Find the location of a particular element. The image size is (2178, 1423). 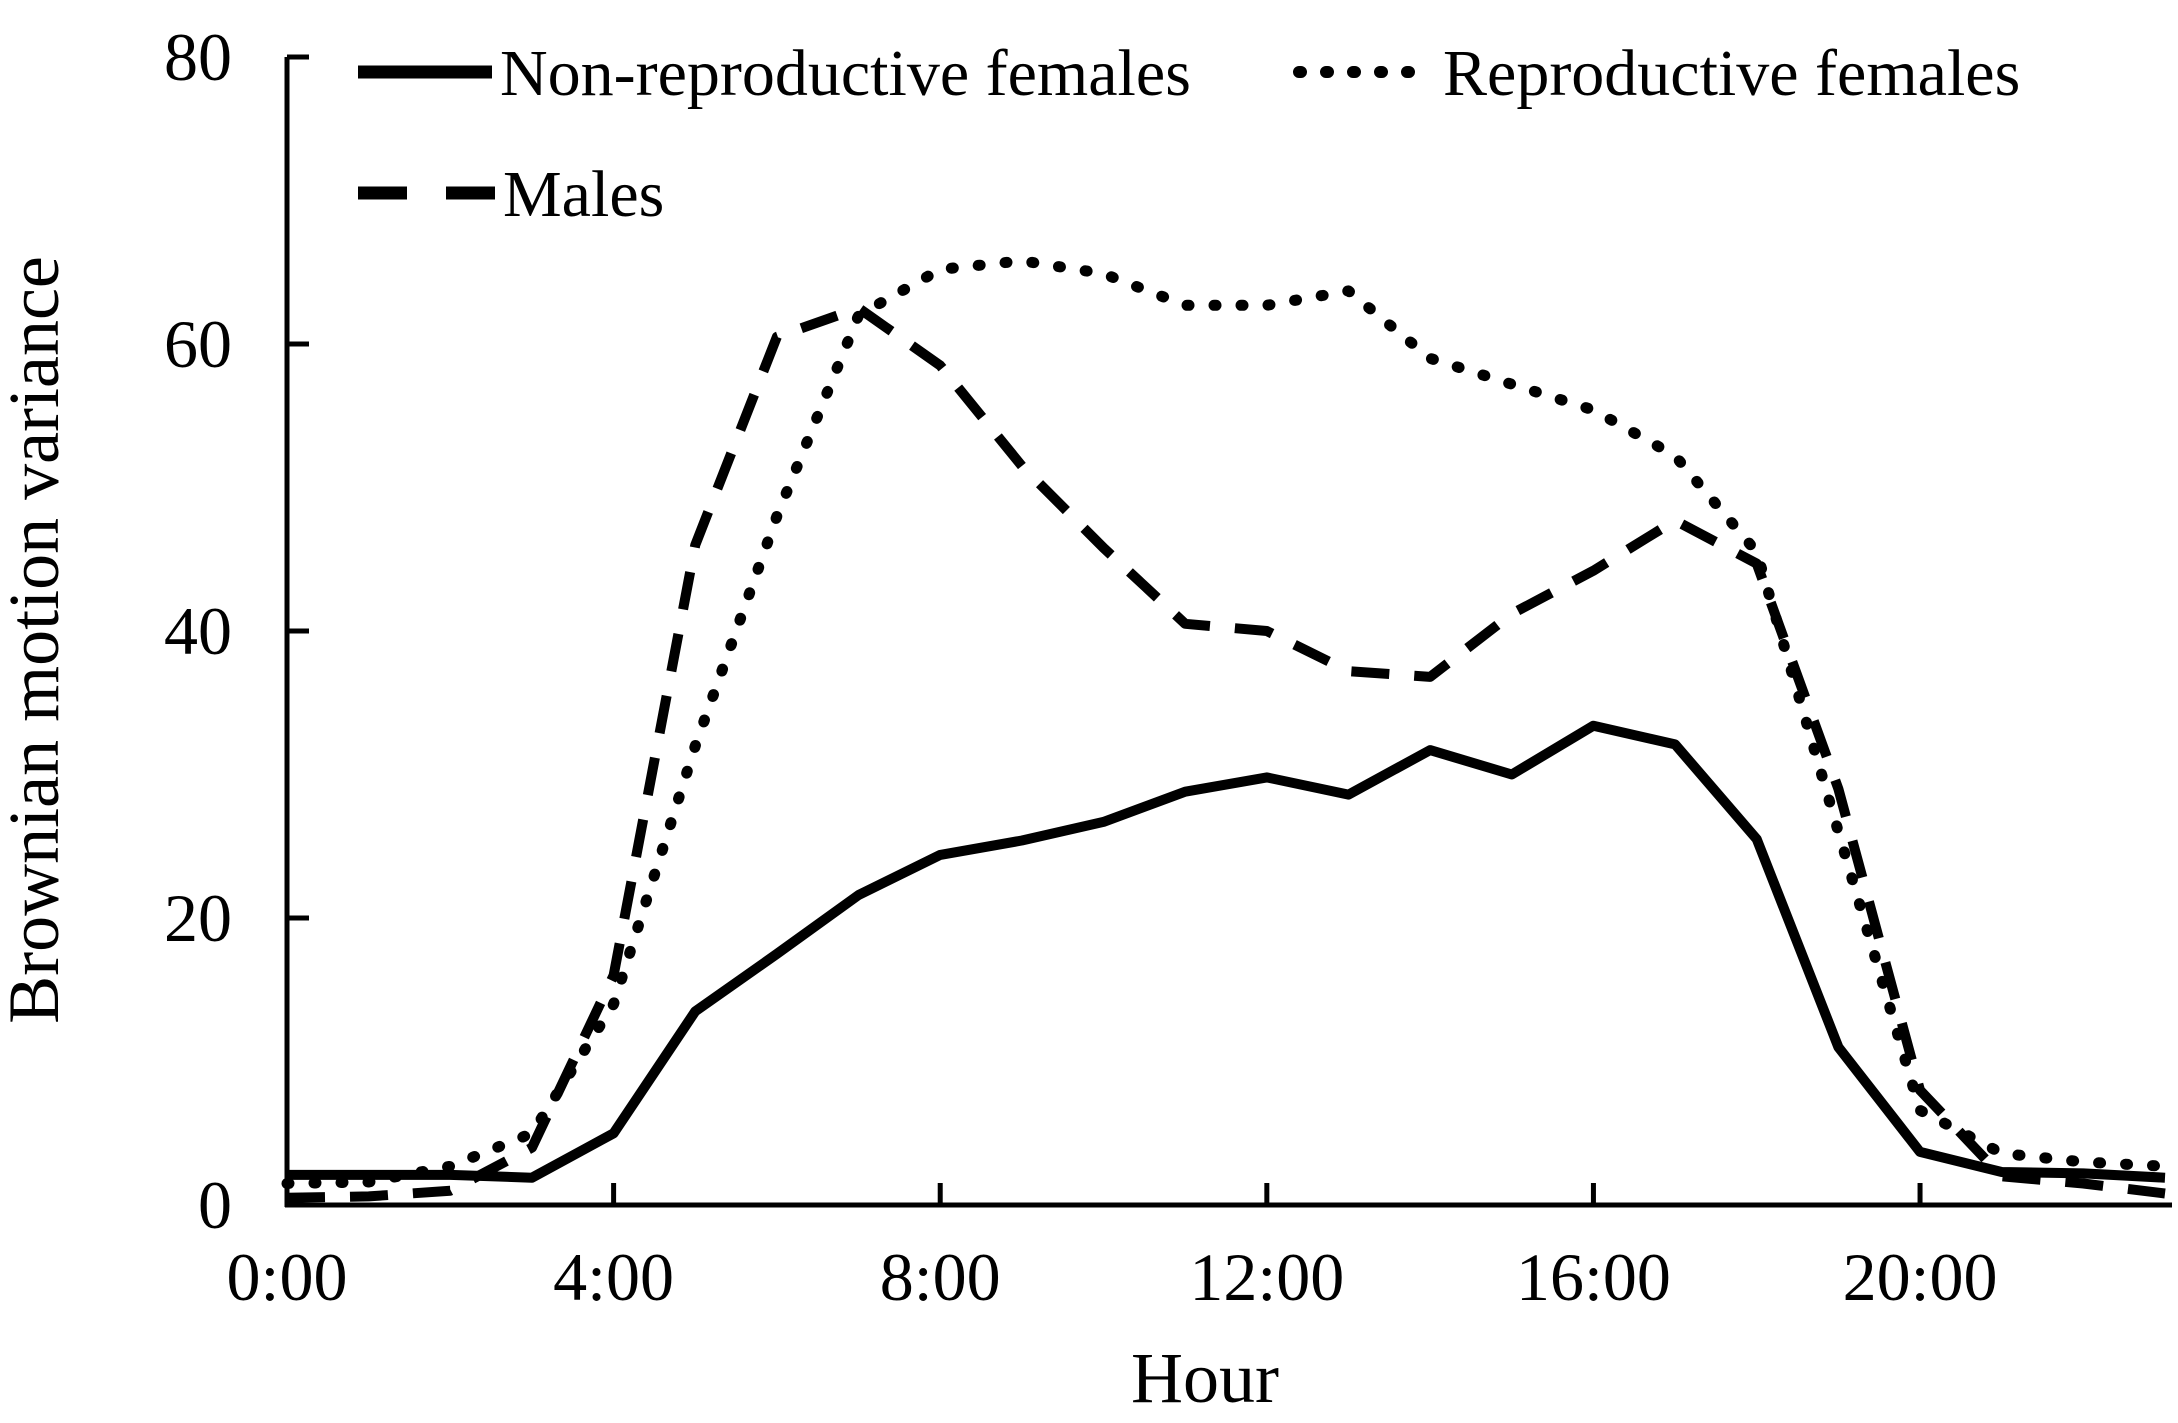

x-tick-label-8: 8:00 is located at coordinates (940, 1277).